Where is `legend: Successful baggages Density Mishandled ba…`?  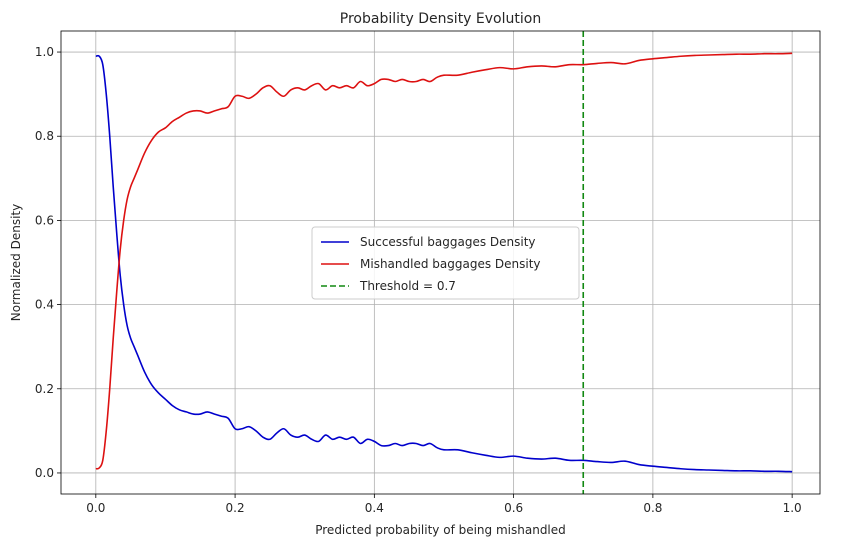 legend: Successful baggages Density Mishandled ba… is located at coordinates (445, 263).